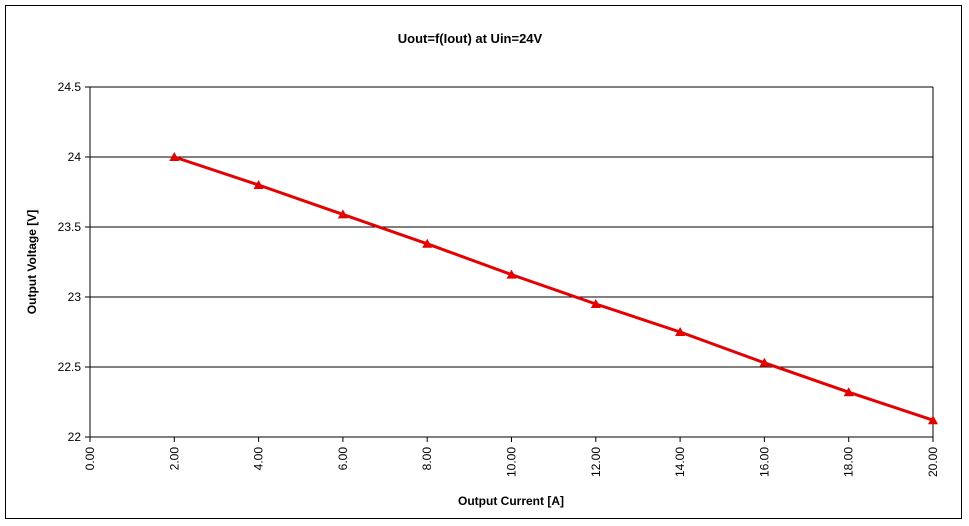 This screenshot has width=969, height=526. What do you see at coordinates (90, 459) in the screenshot?
I see `x-tick-label: 0.00` at bounding box center [90, 459].